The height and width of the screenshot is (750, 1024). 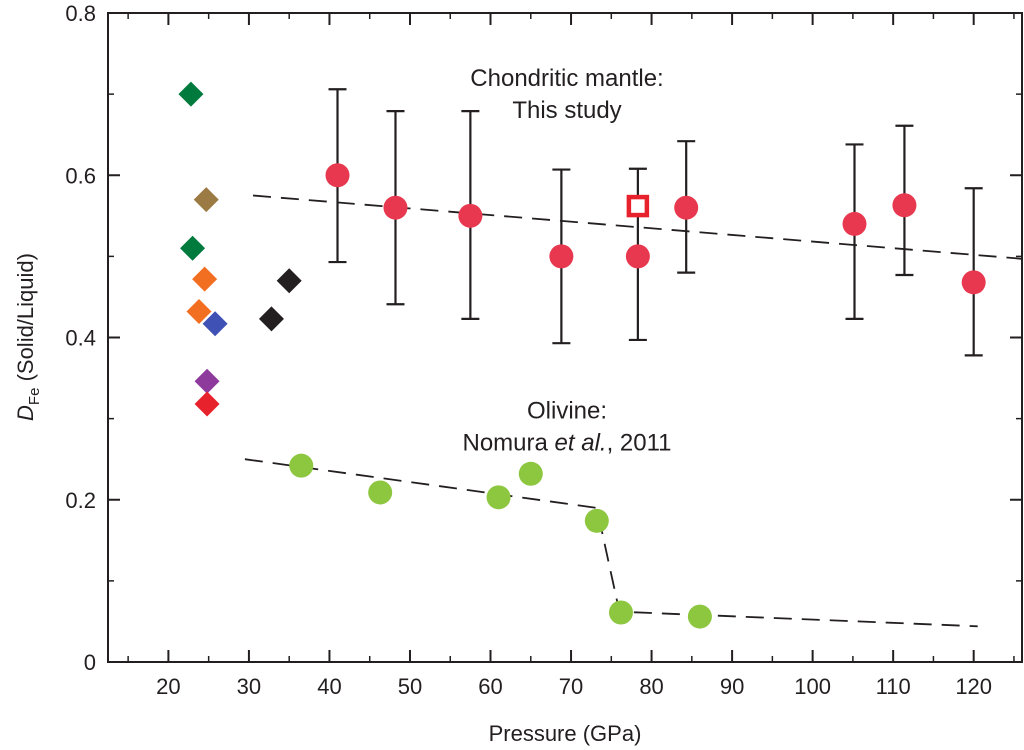 I want to click on annotation-line: Olivine:, so click(x=567, y=411).